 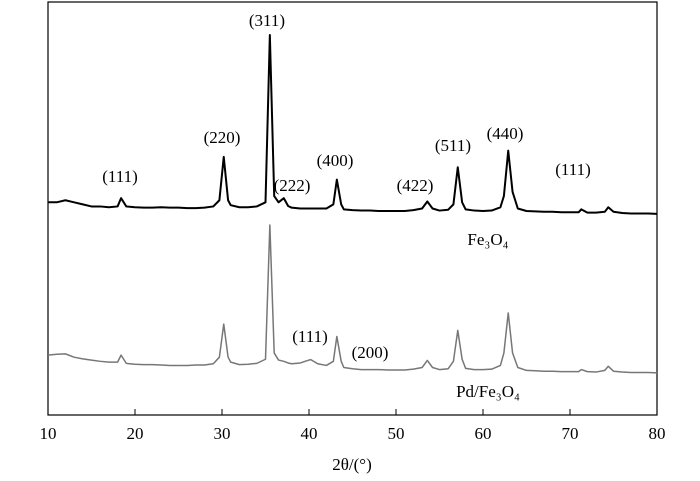 What do you see at coordinates (292, 185) in the screenshot?
I see `peak-label: (222)` at bounding box center [292, 185].